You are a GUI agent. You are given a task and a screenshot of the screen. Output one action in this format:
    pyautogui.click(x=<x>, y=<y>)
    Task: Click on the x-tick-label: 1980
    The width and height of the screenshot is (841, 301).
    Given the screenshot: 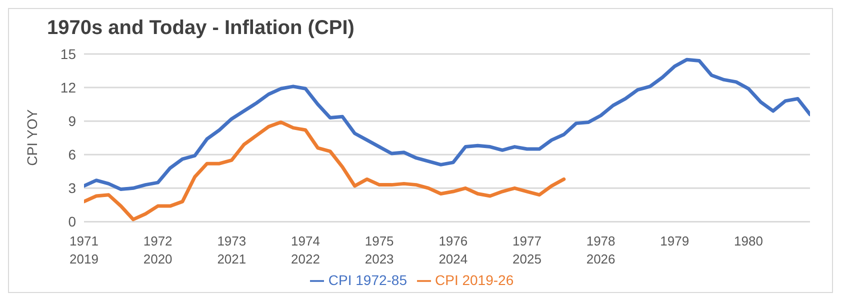 What is the action you would take?
    pyautogui.click(x=748, y=241)
    